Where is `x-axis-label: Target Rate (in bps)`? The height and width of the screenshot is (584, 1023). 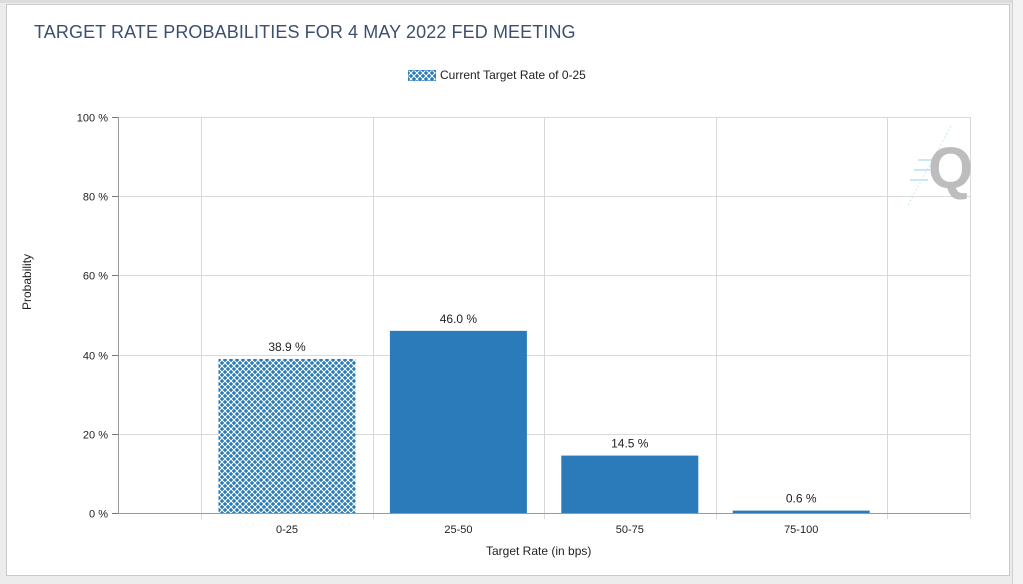 x-axis-label: Target Rate (in bps) is located at coordinates (539, 551).